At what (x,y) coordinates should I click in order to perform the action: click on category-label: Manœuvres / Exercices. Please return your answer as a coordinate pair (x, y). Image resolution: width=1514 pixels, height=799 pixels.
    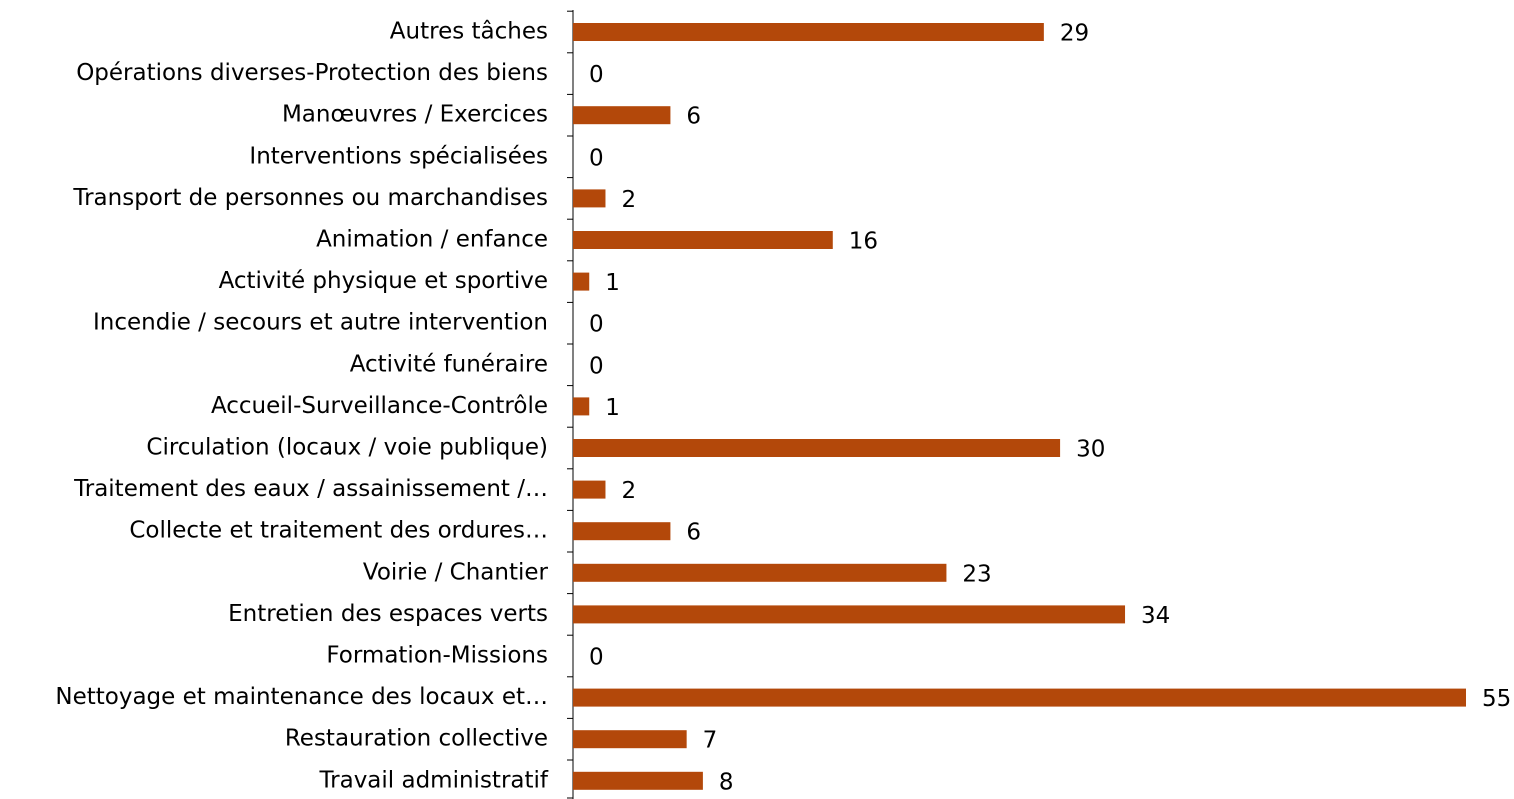
    Looking at the image, I should click on (415, 115).